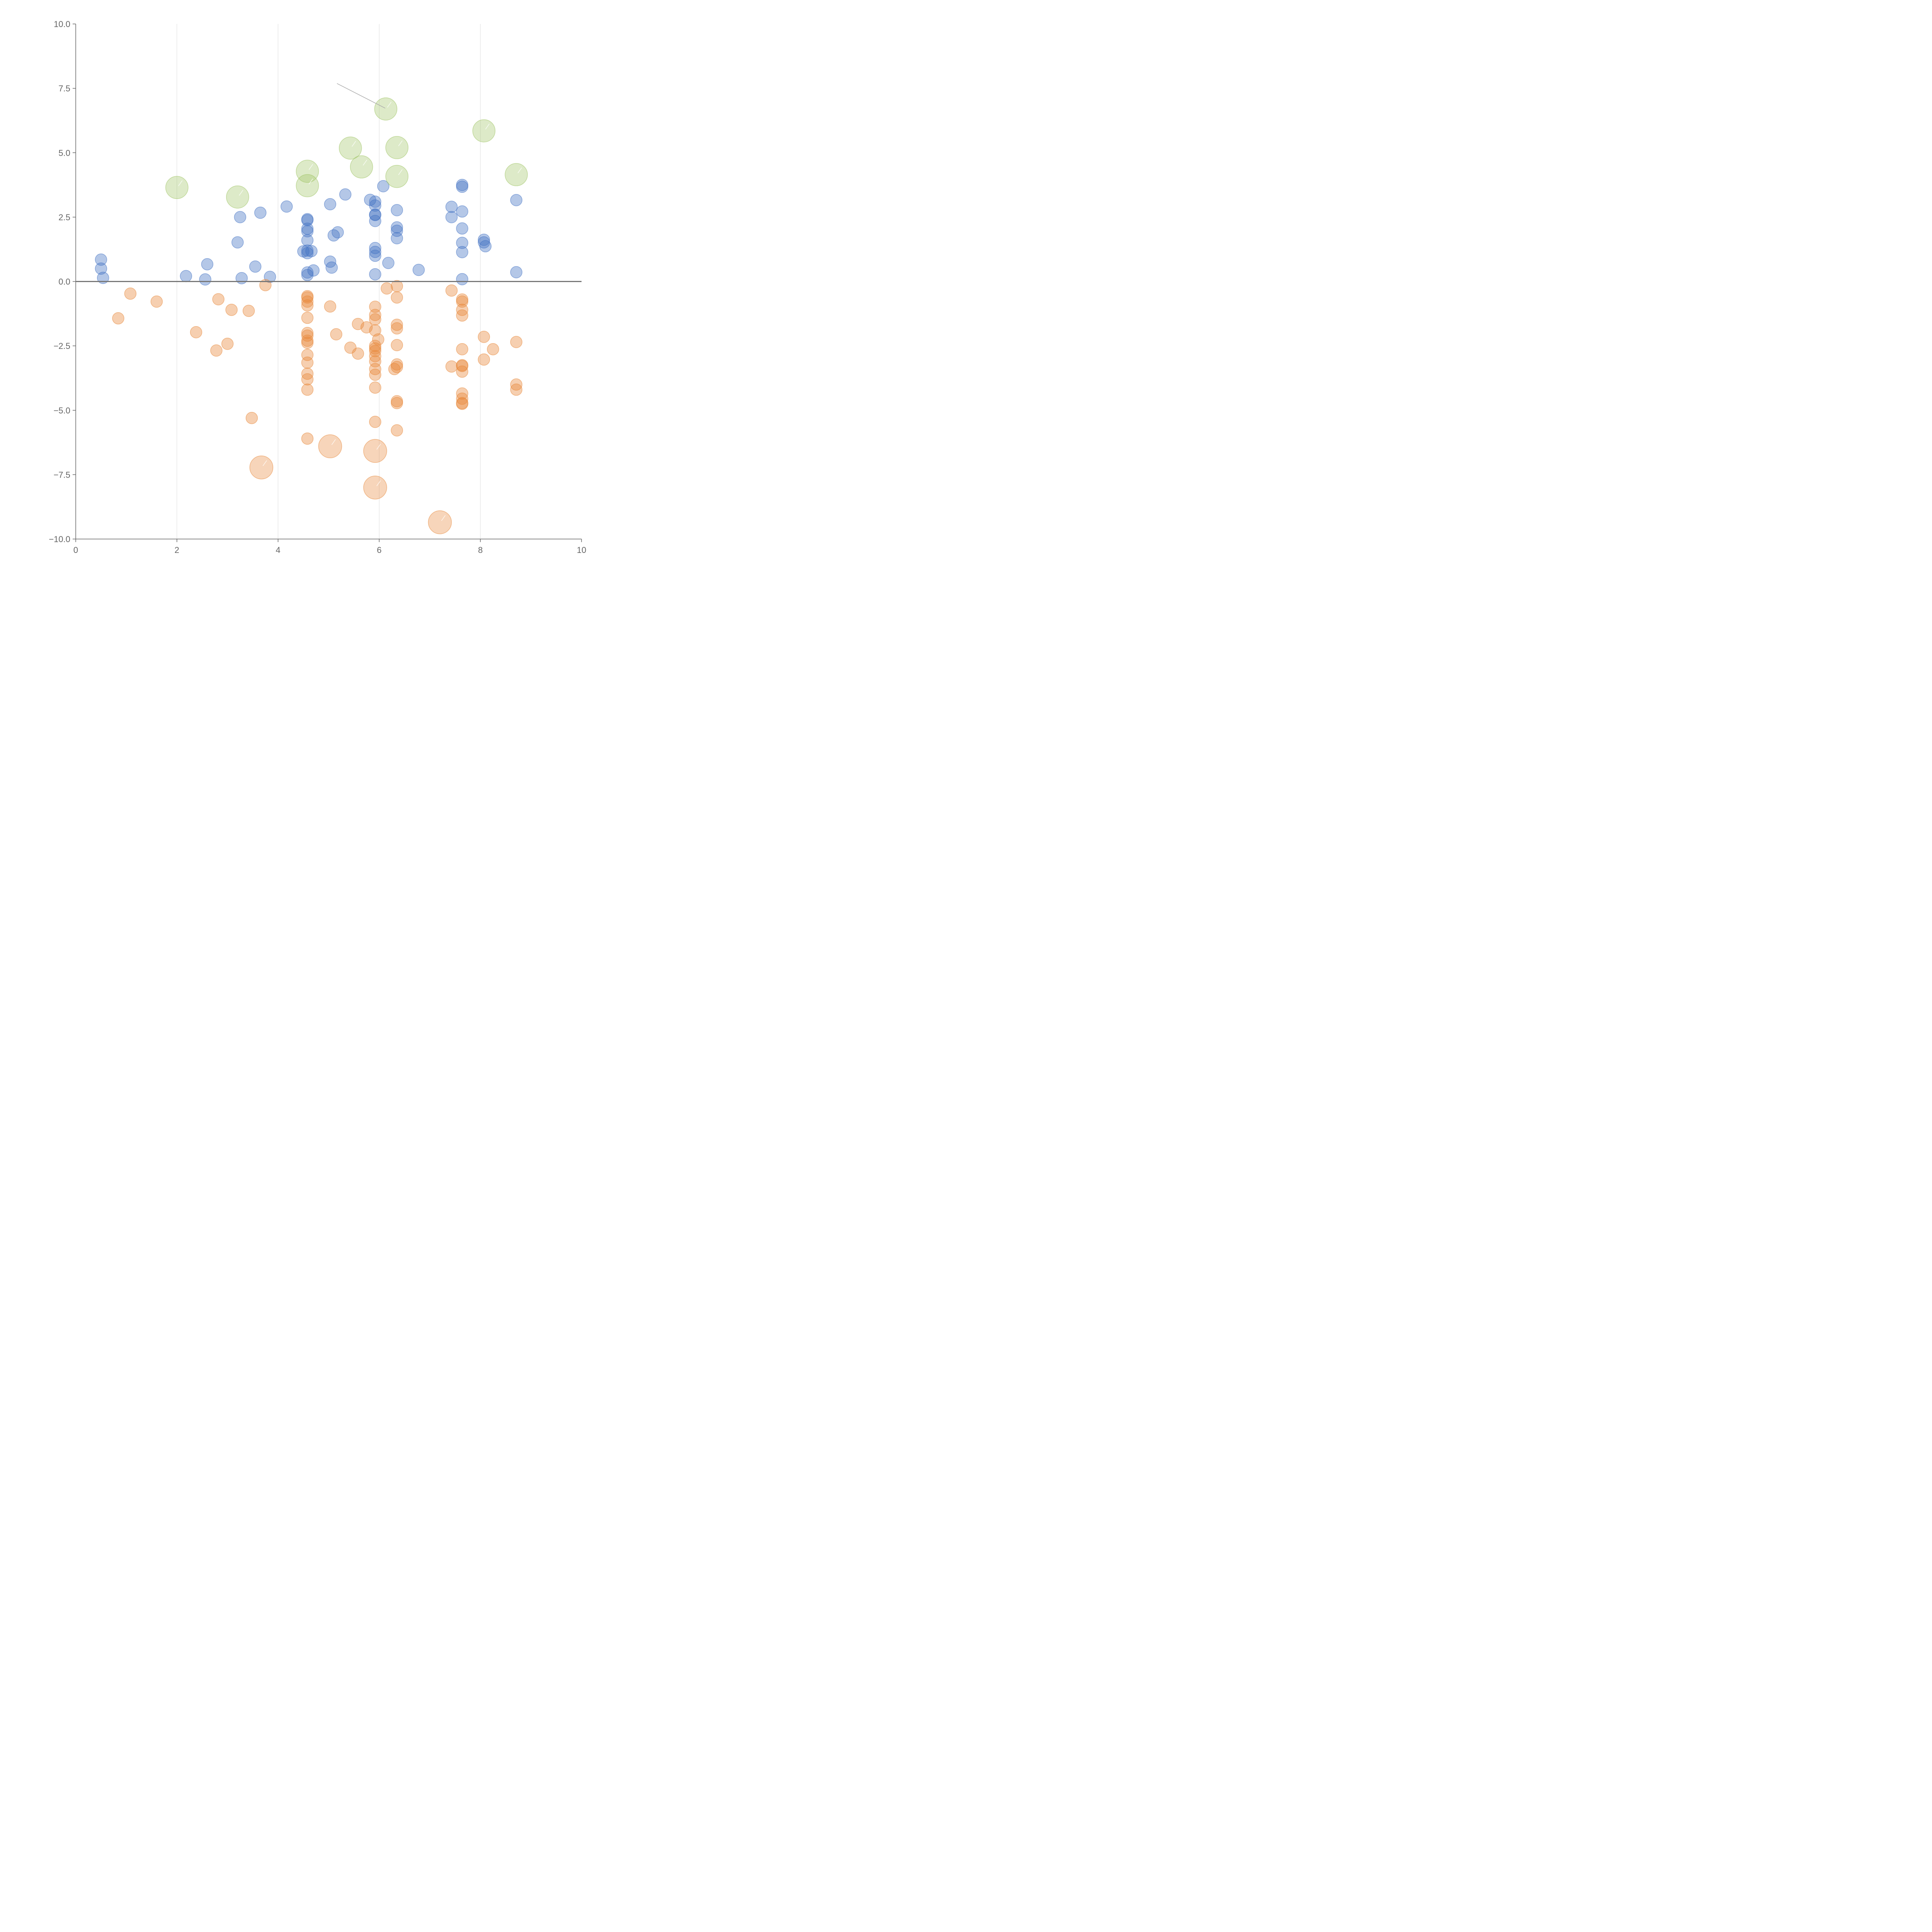 The image size is (1932, 1932). Describe the element at coordinates (177, 550) in the screenshot. I see `x-tick-label: 2` at that location.